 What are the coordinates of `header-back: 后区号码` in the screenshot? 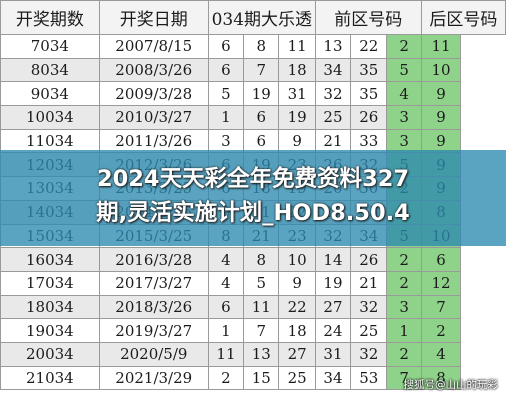 It's located at (463, 17).